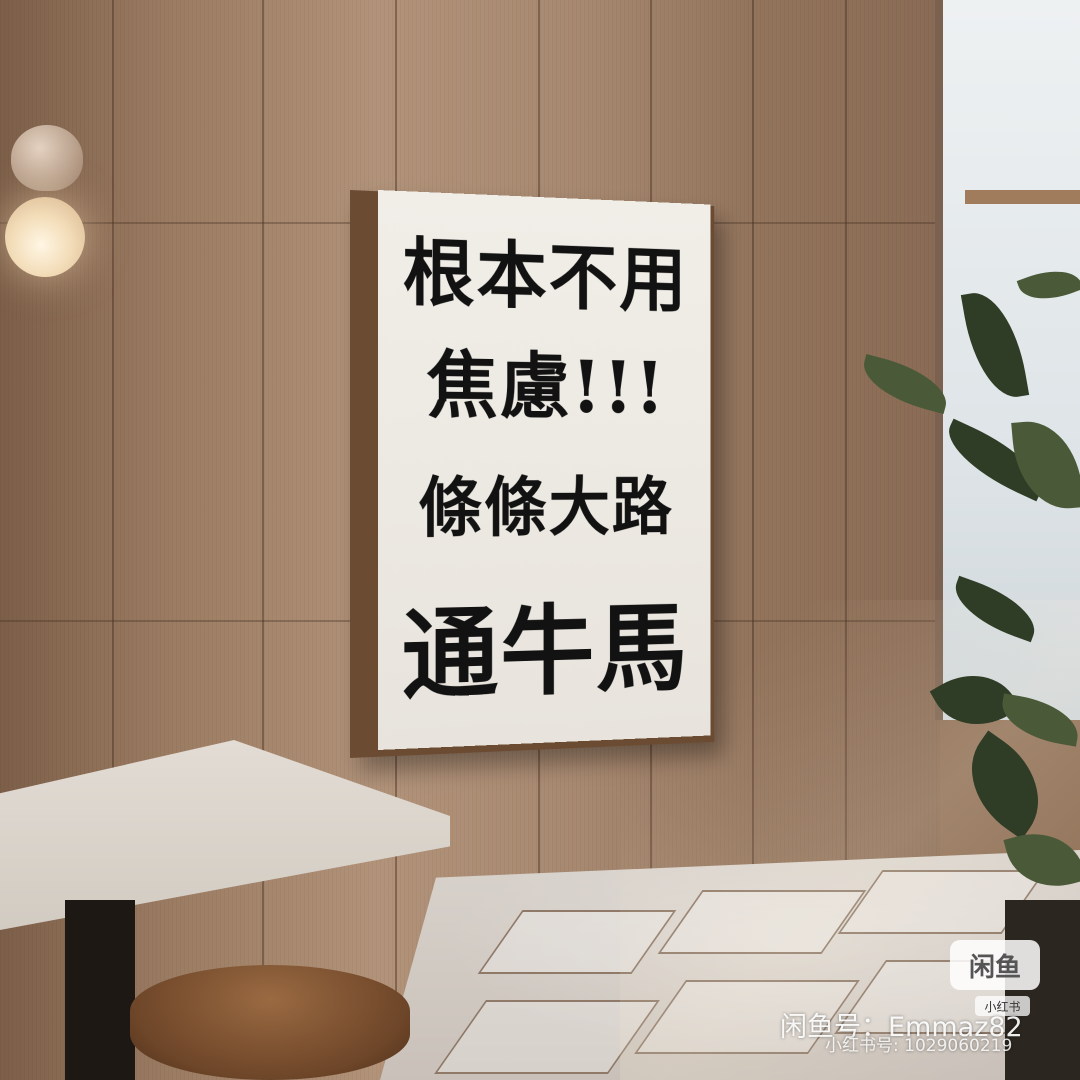  I want to click on tile-seam, so click(263, 540).